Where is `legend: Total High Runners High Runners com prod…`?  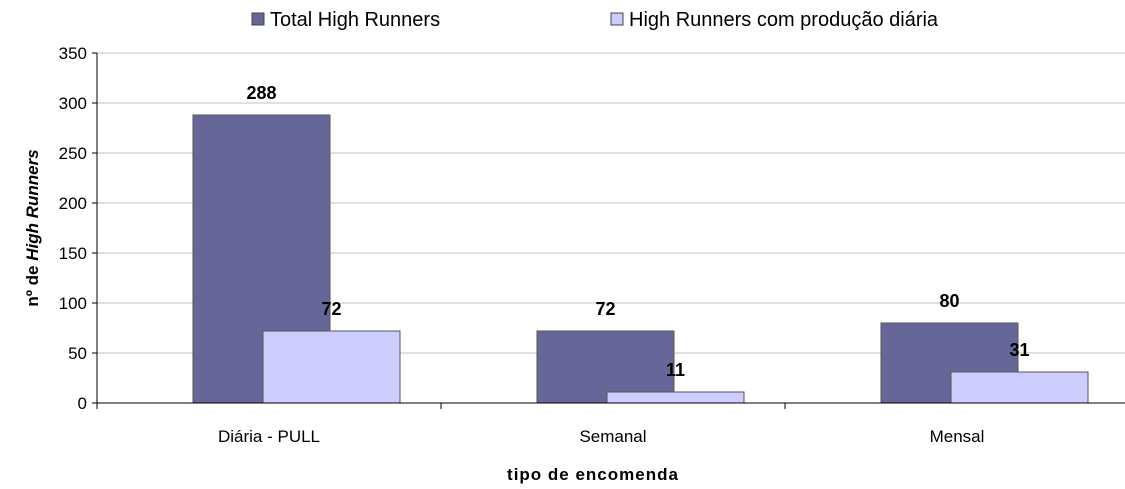
legend: Total High Runners High Runners com prod… is located at coordinates (595, 20).